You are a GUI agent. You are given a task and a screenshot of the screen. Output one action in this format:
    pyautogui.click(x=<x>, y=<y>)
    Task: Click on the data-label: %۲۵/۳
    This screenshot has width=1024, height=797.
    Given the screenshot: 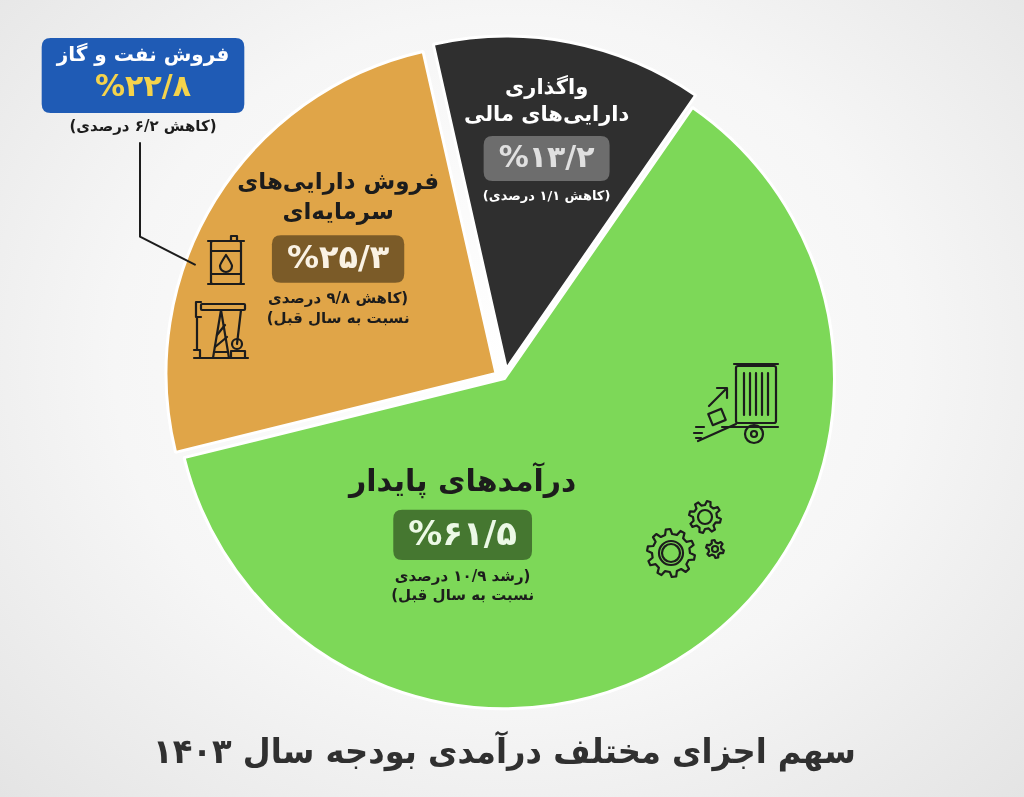 What is the action you would take?
    pyautogui.click(x=338, y=257)
    